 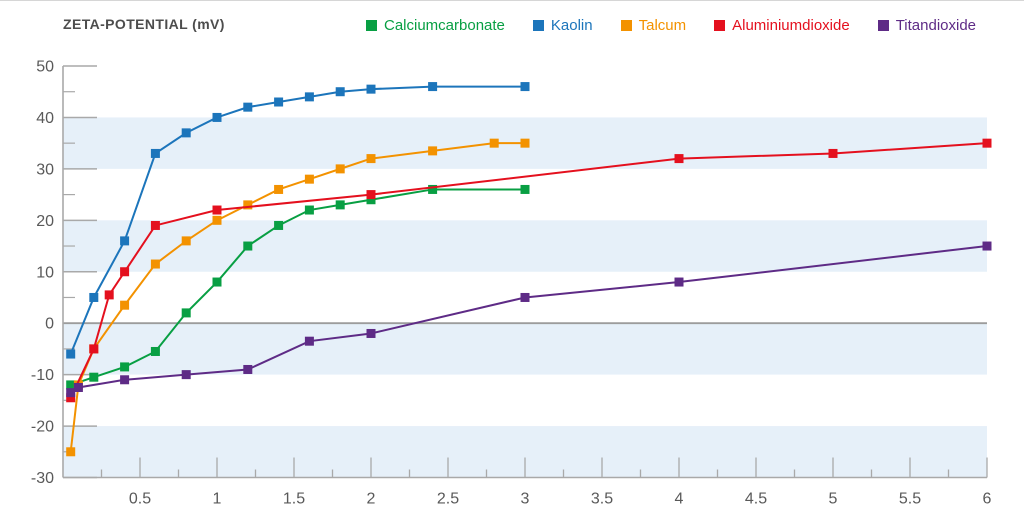 What do you see at coordinates (662, 25) in the screenshot?
I see `legend-label-talcum: Talcum` at bounding box center [662, 25].